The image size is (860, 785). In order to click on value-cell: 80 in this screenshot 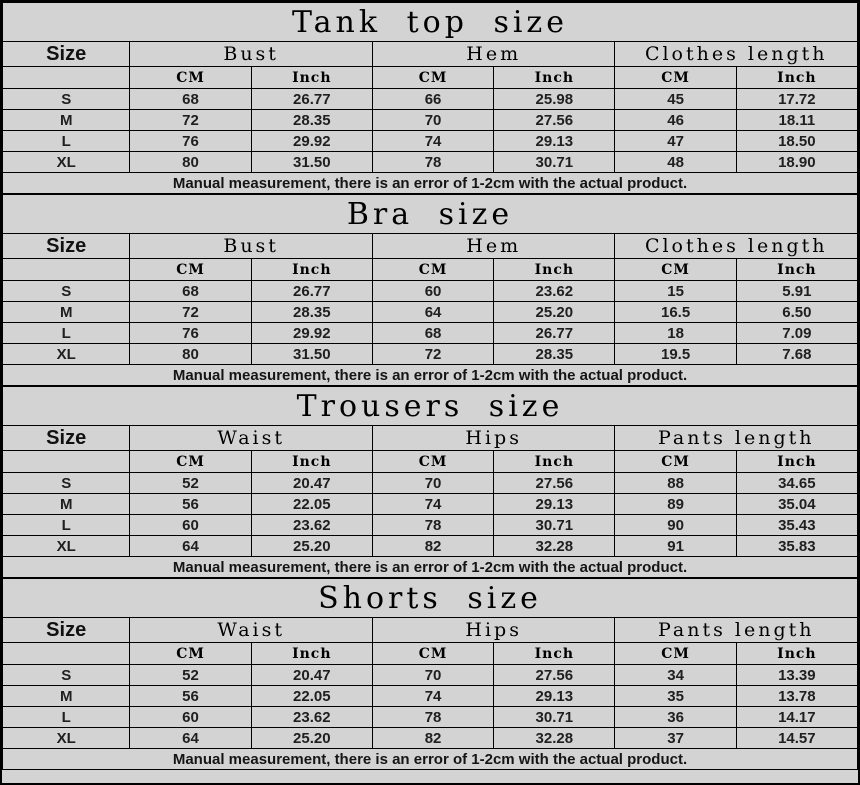, I will do `click(190, 354)`.